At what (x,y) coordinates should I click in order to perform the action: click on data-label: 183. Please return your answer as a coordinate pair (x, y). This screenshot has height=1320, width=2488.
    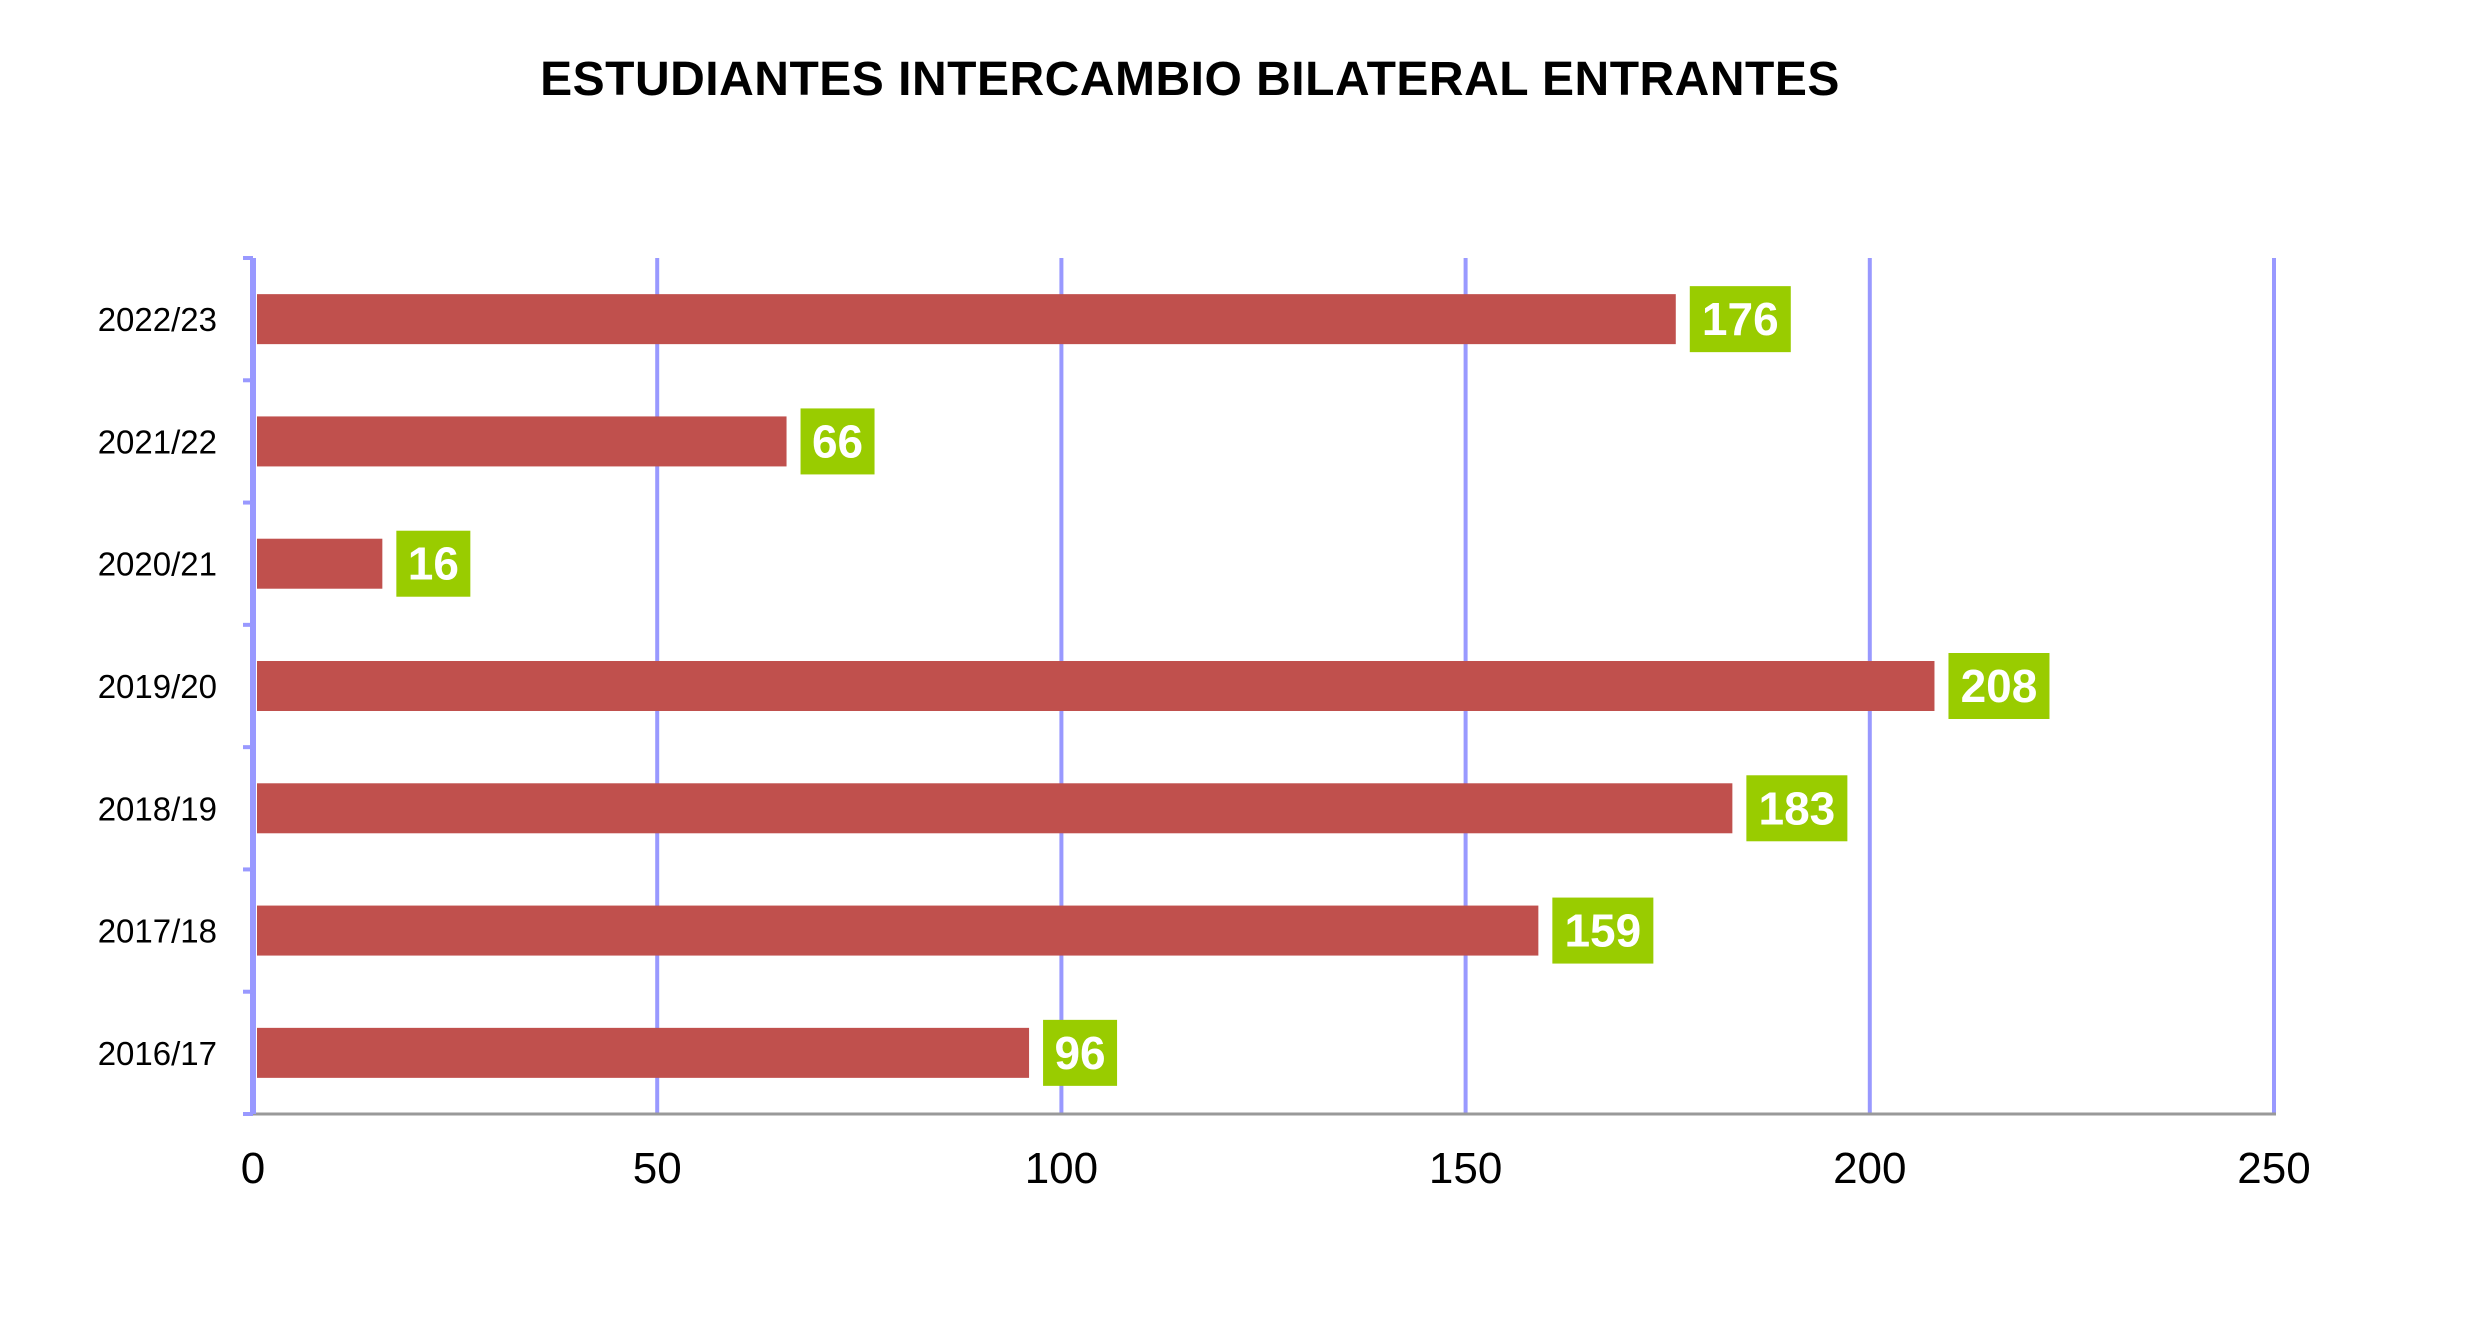
    Looking at the image, I should click on (1796, 808).